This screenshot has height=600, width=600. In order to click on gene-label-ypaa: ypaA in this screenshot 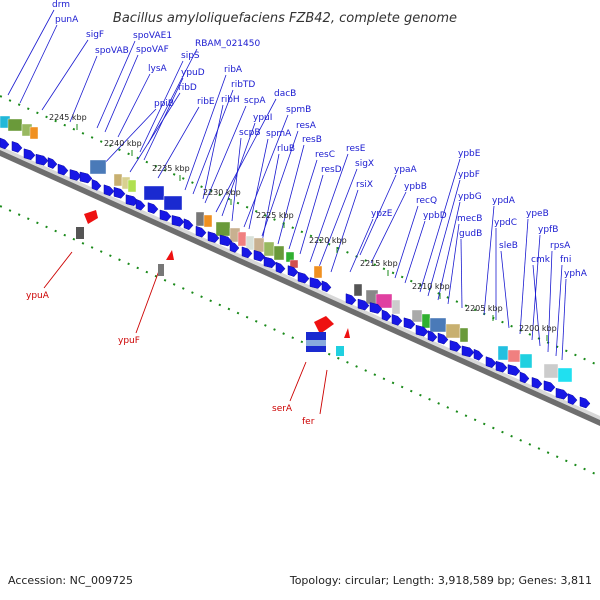, I will do `click(406, 170)`.